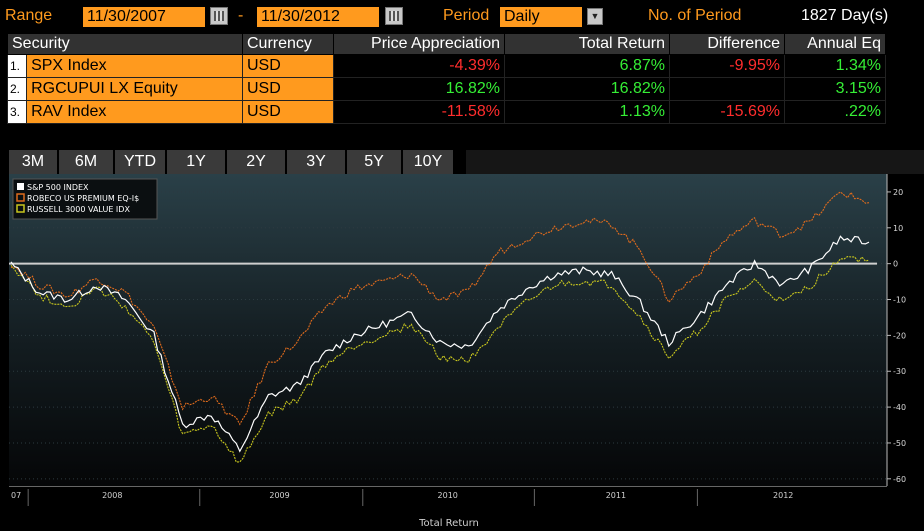  Describe the element at coordinates (898, 228) in the screenshot. I see `y-tick-label: 10` at that location.